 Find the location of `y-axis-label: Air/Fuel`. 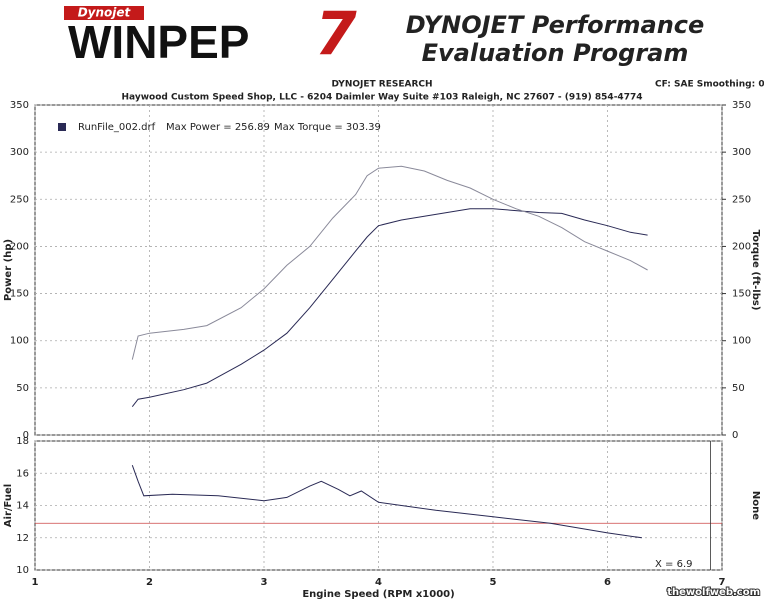

y-axis-label: Air/Fuel is located at coordinates (8, 505).